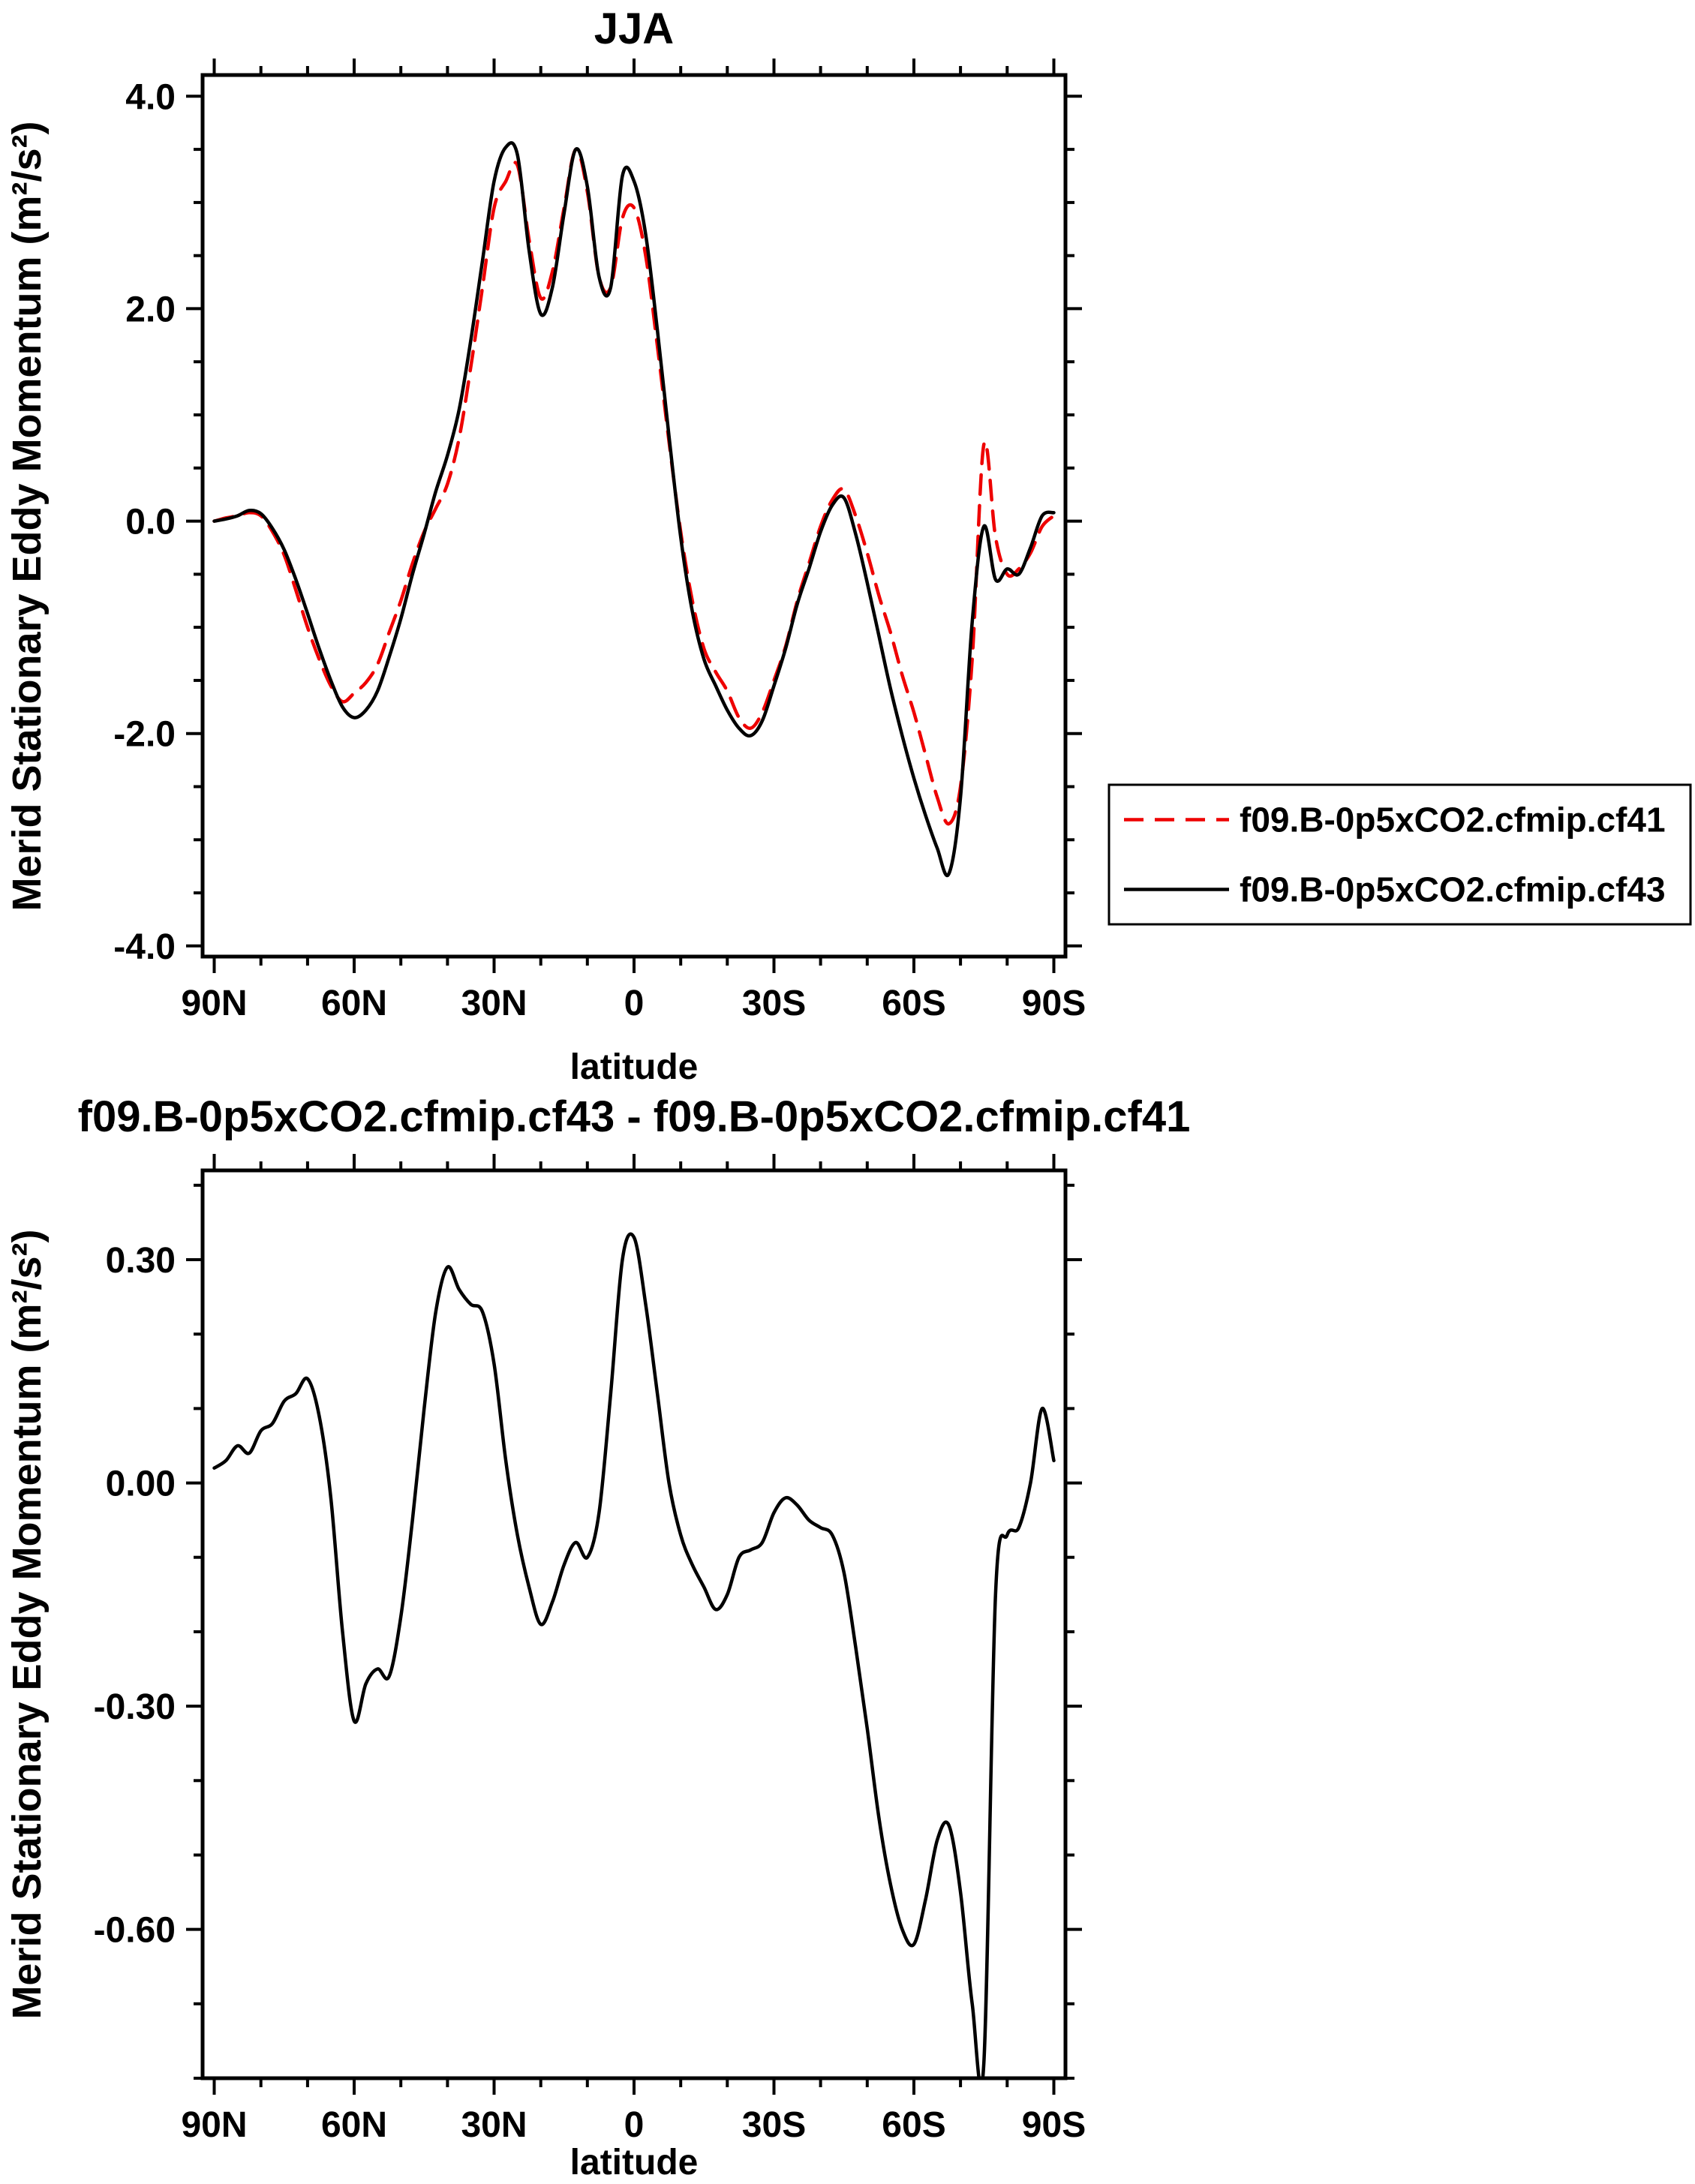 Image resolution: width=1695 pixels, height=2184 pixels. Describe the element at coordinates (150, 309) in the screenshot. I see `y-tick-label: 2.0` at that location.